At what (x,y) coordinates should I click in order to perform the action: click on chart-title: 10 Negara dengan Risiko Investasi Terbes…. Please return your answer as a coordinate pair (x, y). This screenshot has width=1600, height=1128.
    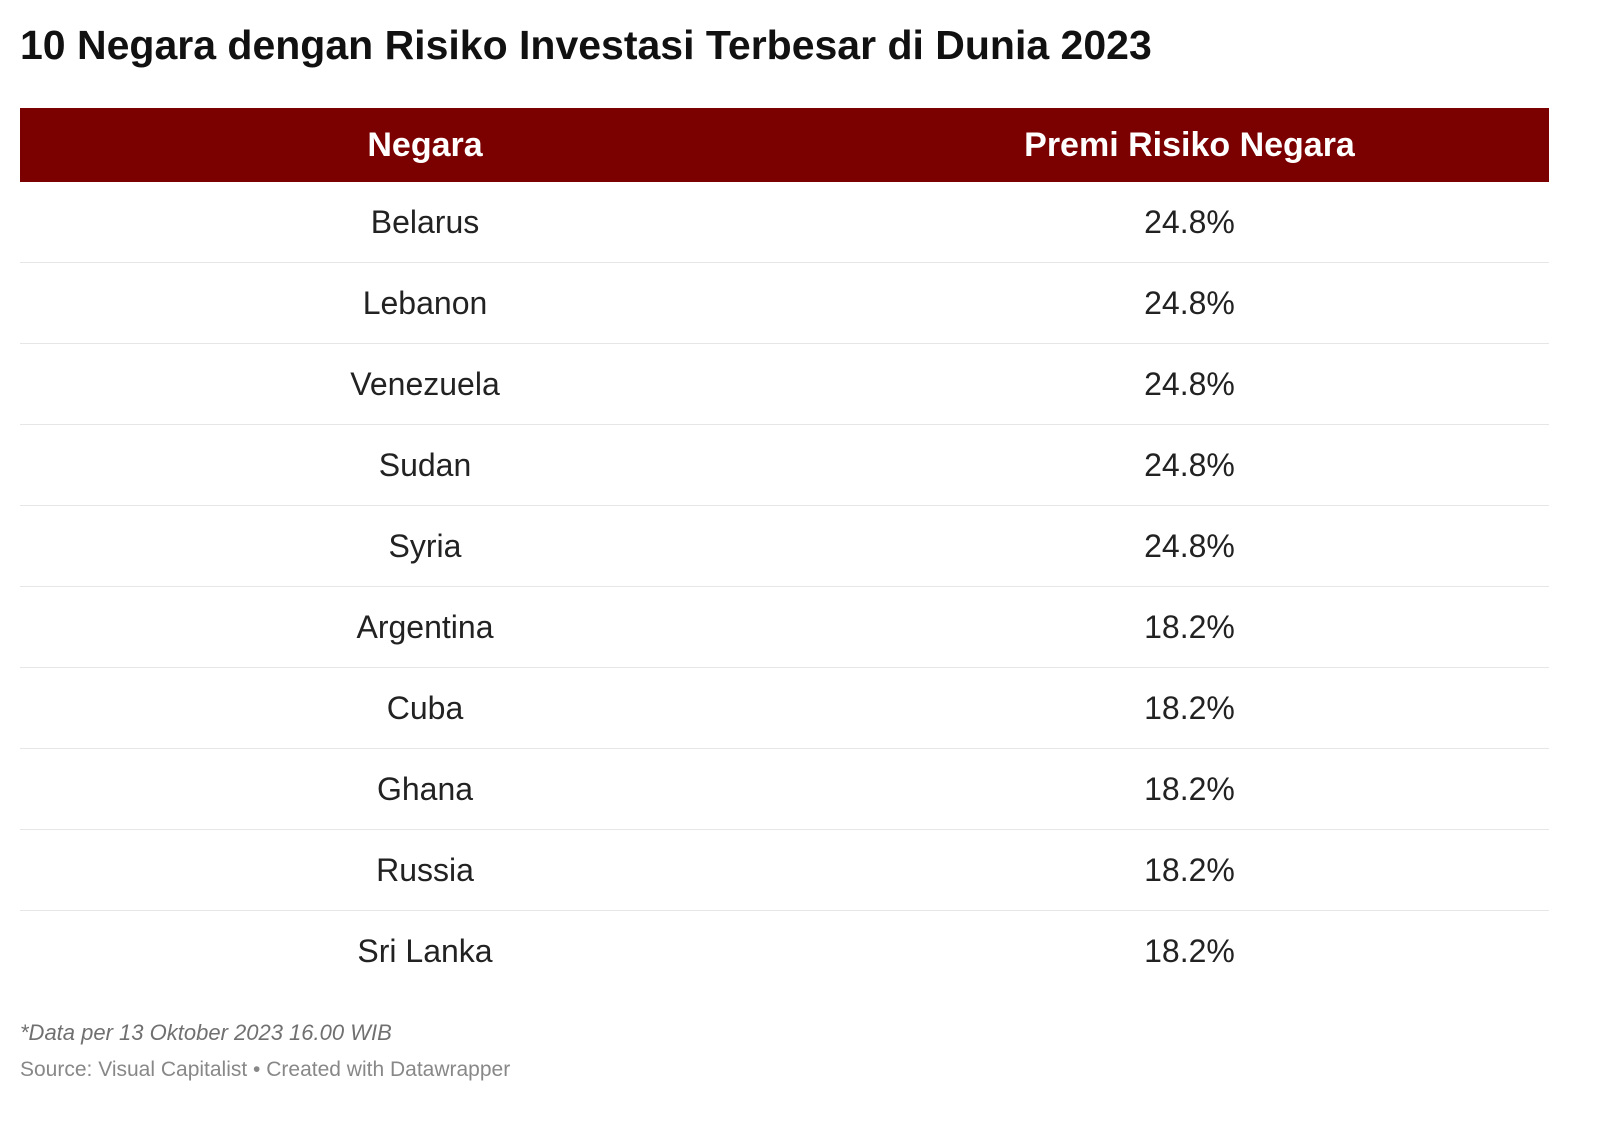
    Looking at the image, I should click on (586, 45).